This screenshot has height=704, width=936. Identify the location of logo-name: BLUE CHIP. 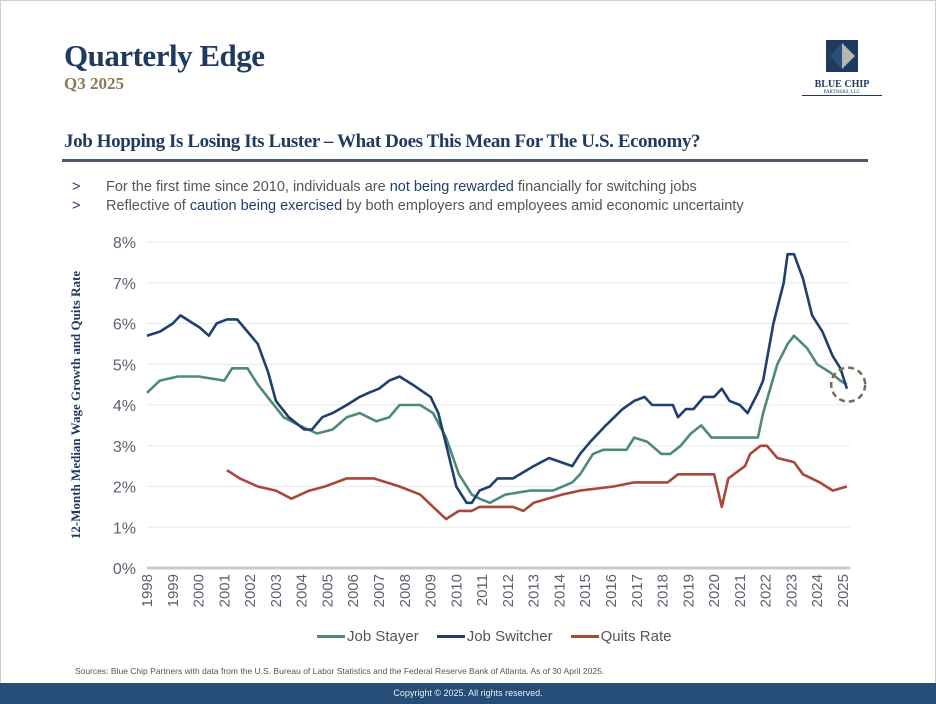
(842, 84).